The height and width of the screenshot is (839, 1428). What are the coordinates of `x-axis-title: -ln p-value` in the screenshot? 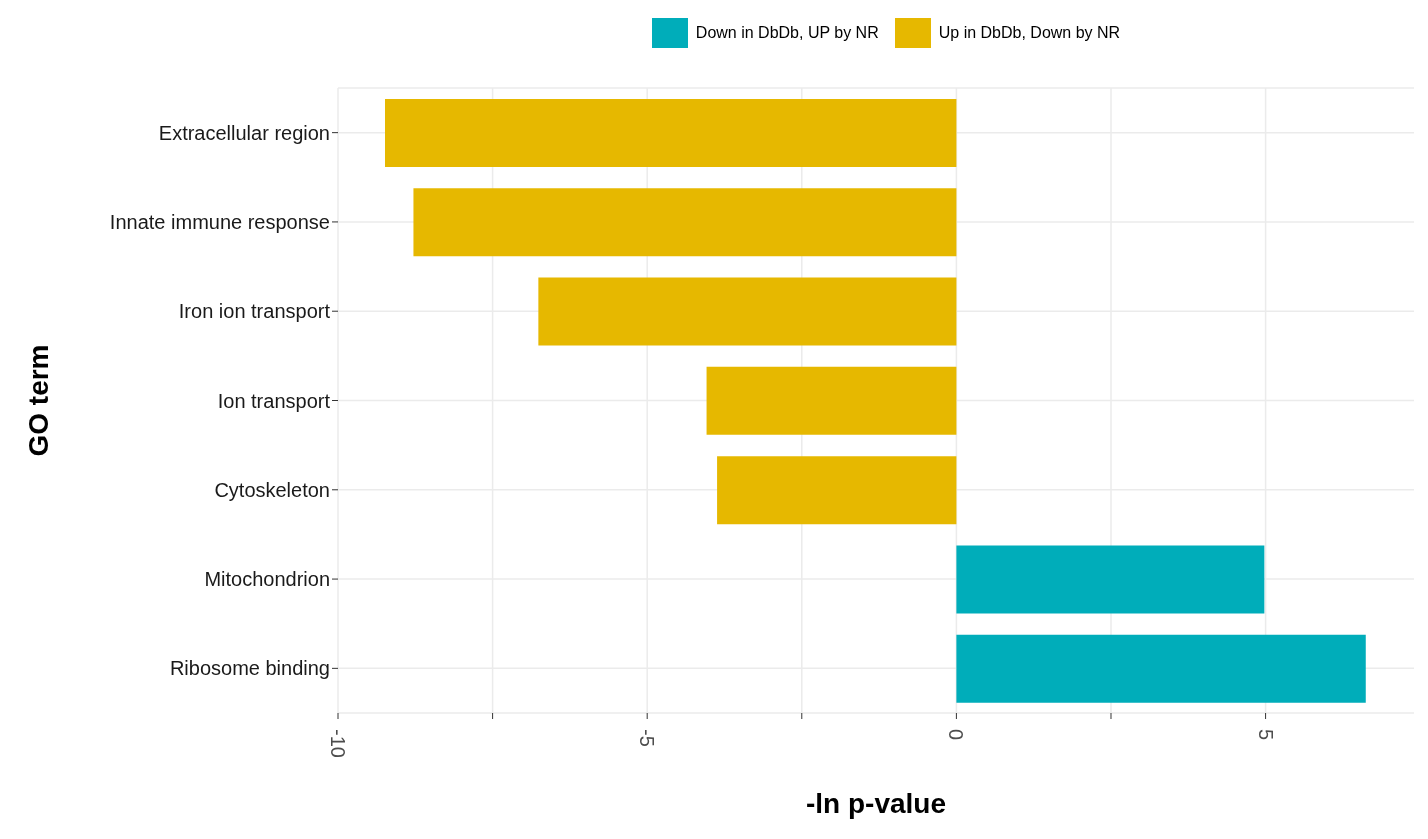 It's located at (876, 803).